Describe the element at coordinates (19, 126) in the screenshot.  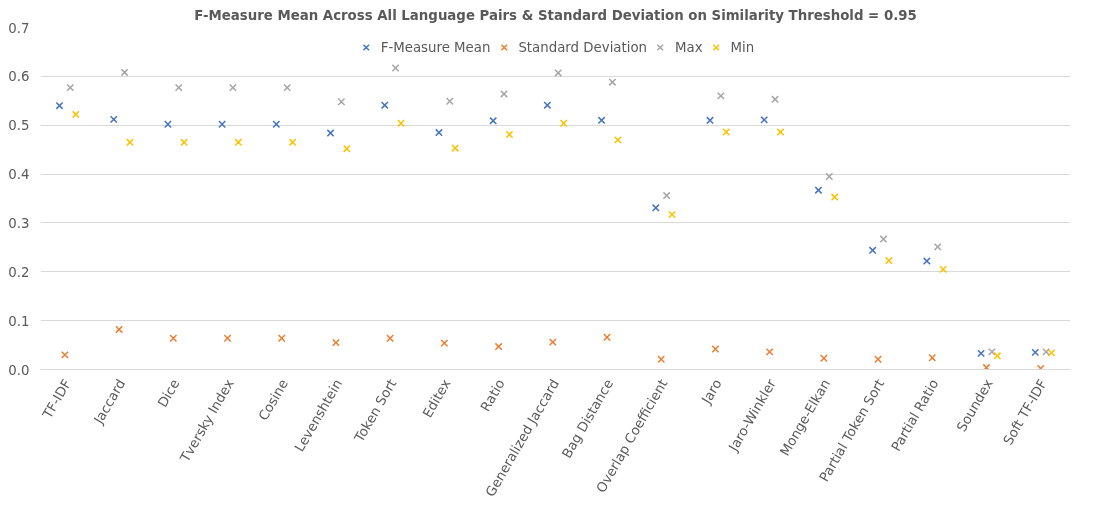
I see `y-tick-label: 0.5` at that location.